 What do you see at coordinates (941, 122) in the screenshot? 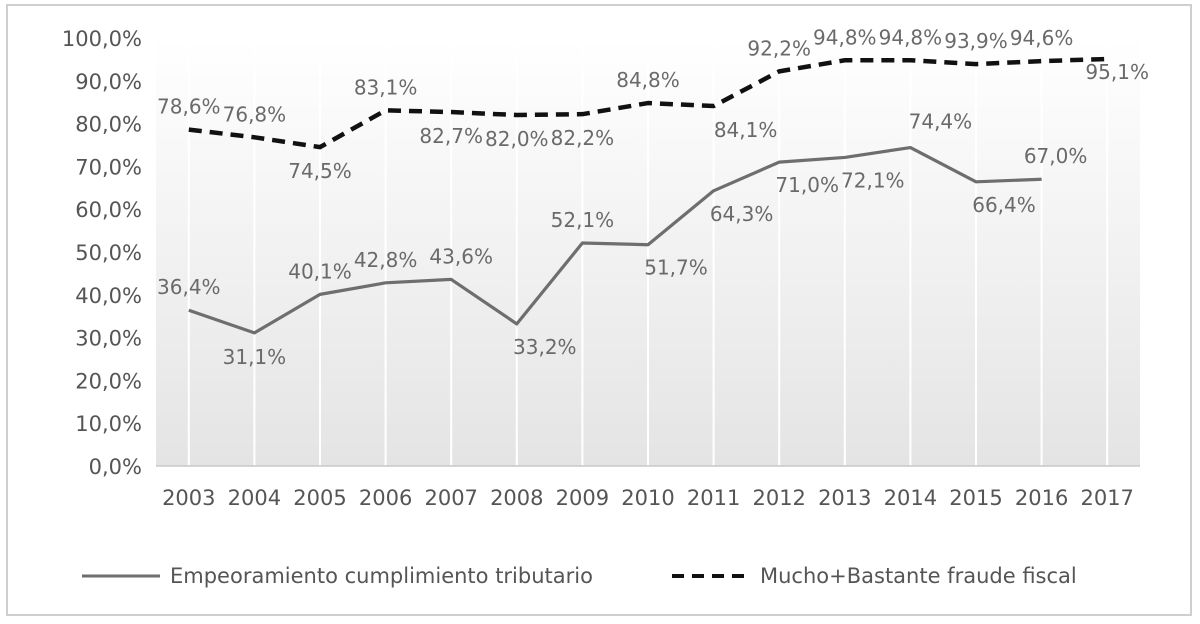
I see `data-label-empeoramiento: 74,4%` at bounding box center [941, 122].